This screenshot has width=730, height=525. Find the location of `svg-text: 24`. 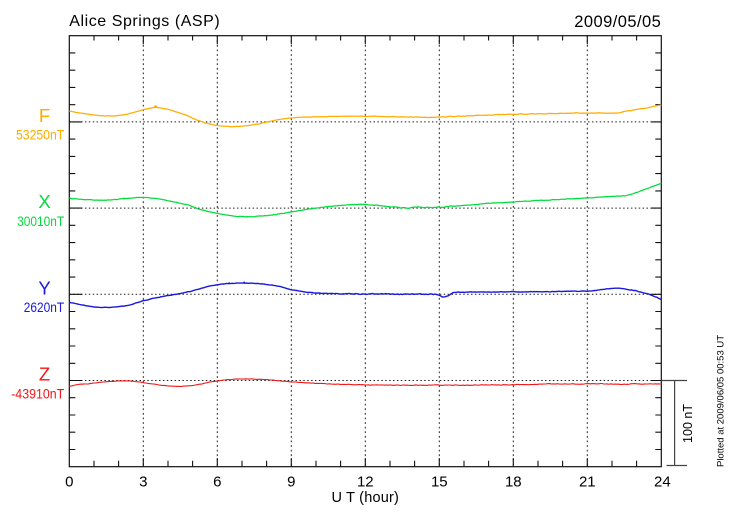

svg-text: 24 is located at coordinates (662, 482).